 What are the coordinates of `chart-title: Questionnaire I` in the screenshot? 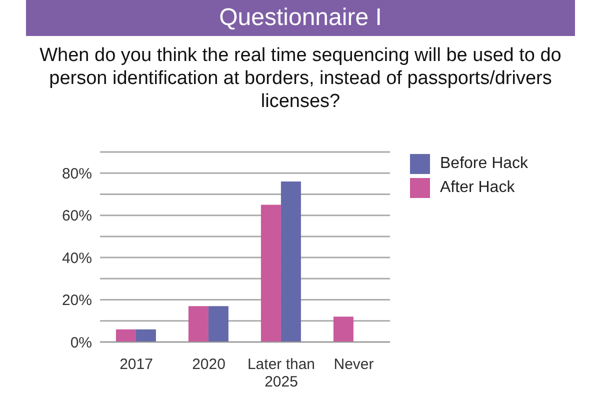 It's located at (300, 18).